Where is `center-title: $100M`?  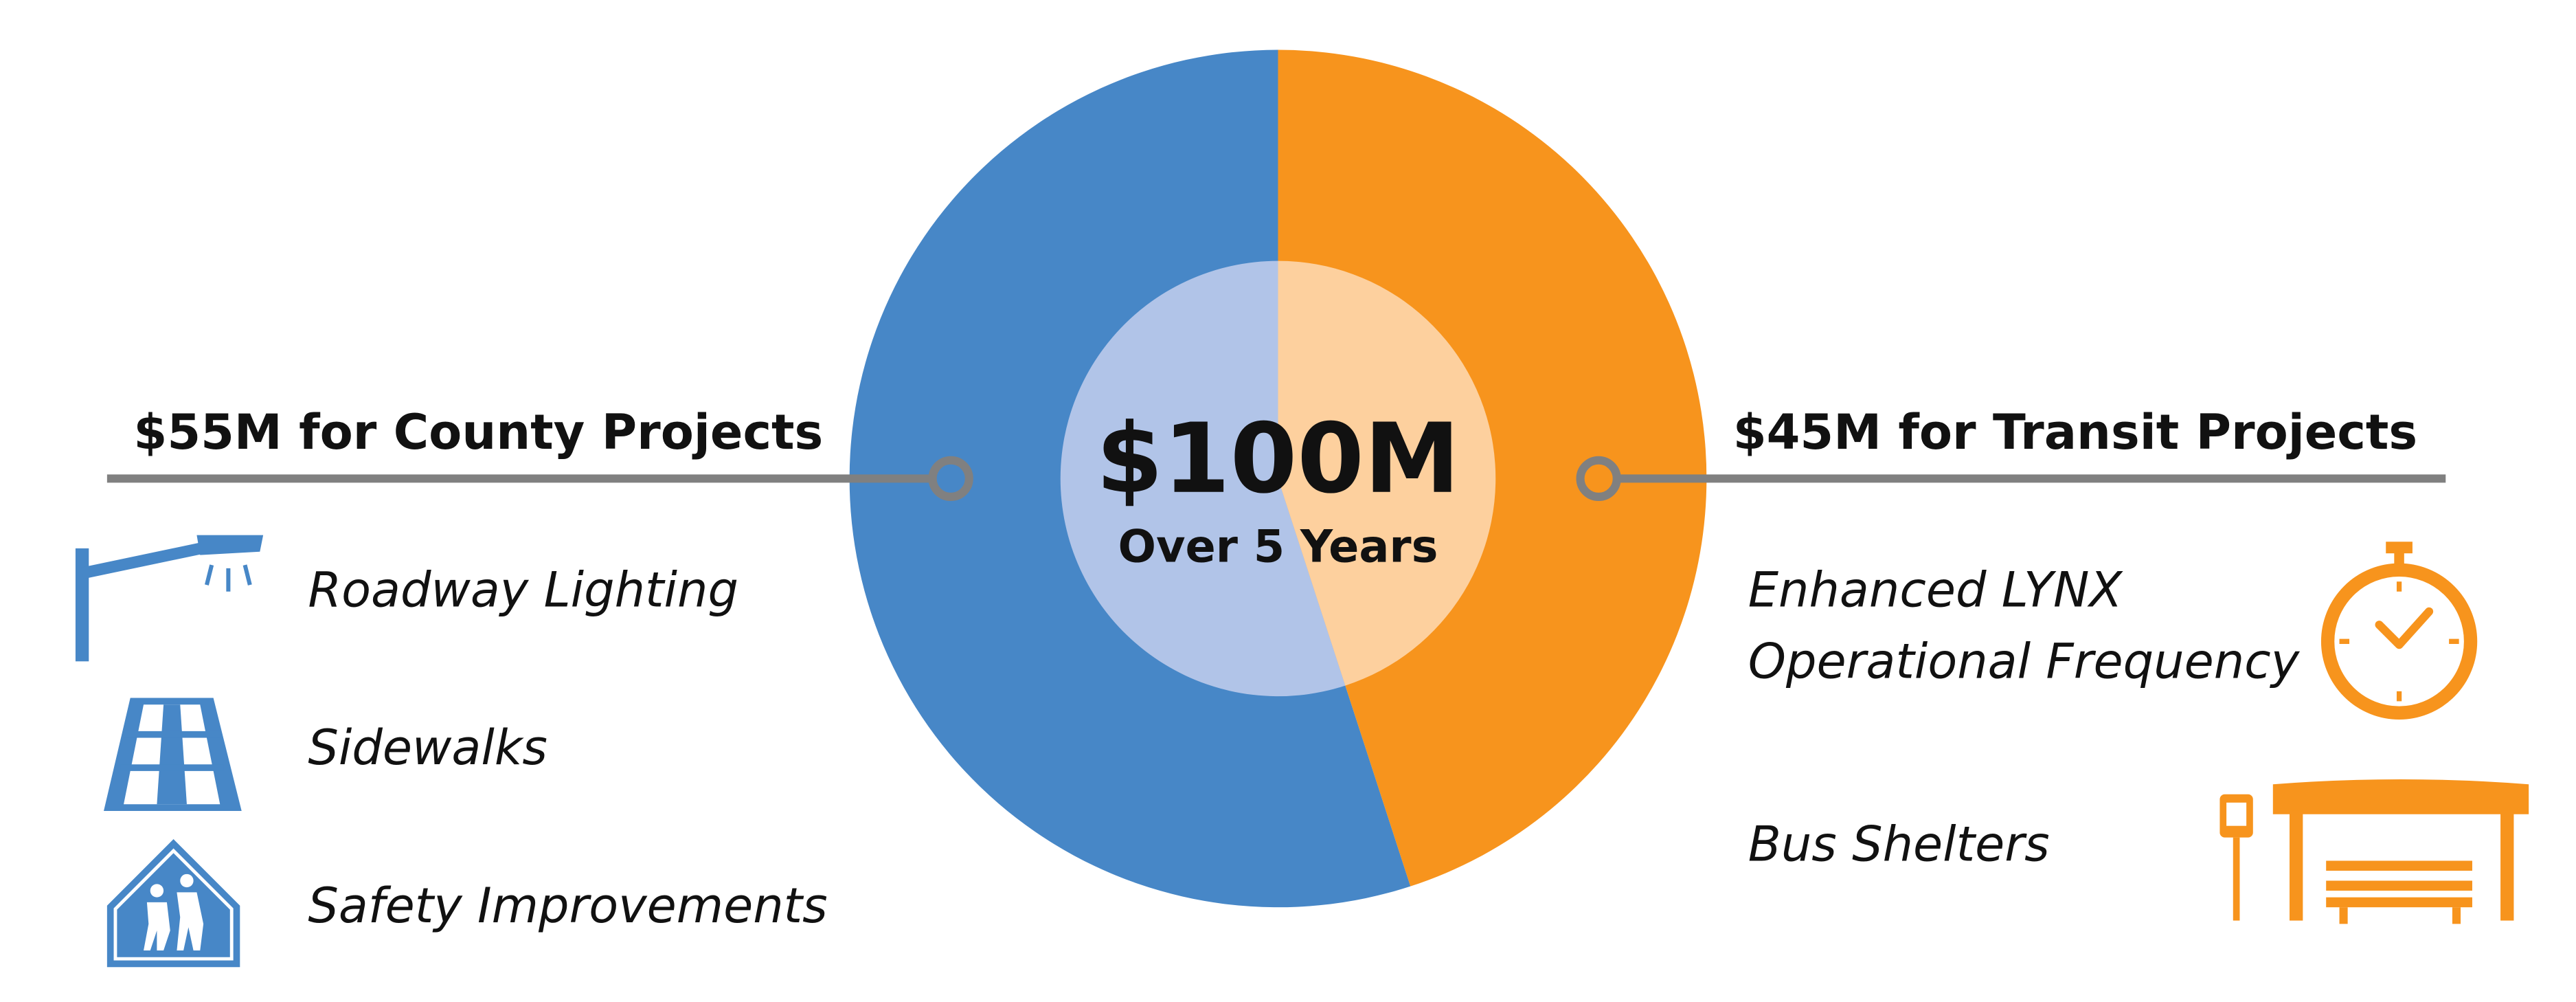 center-title: $100M is located at coordinates (1278, 459).